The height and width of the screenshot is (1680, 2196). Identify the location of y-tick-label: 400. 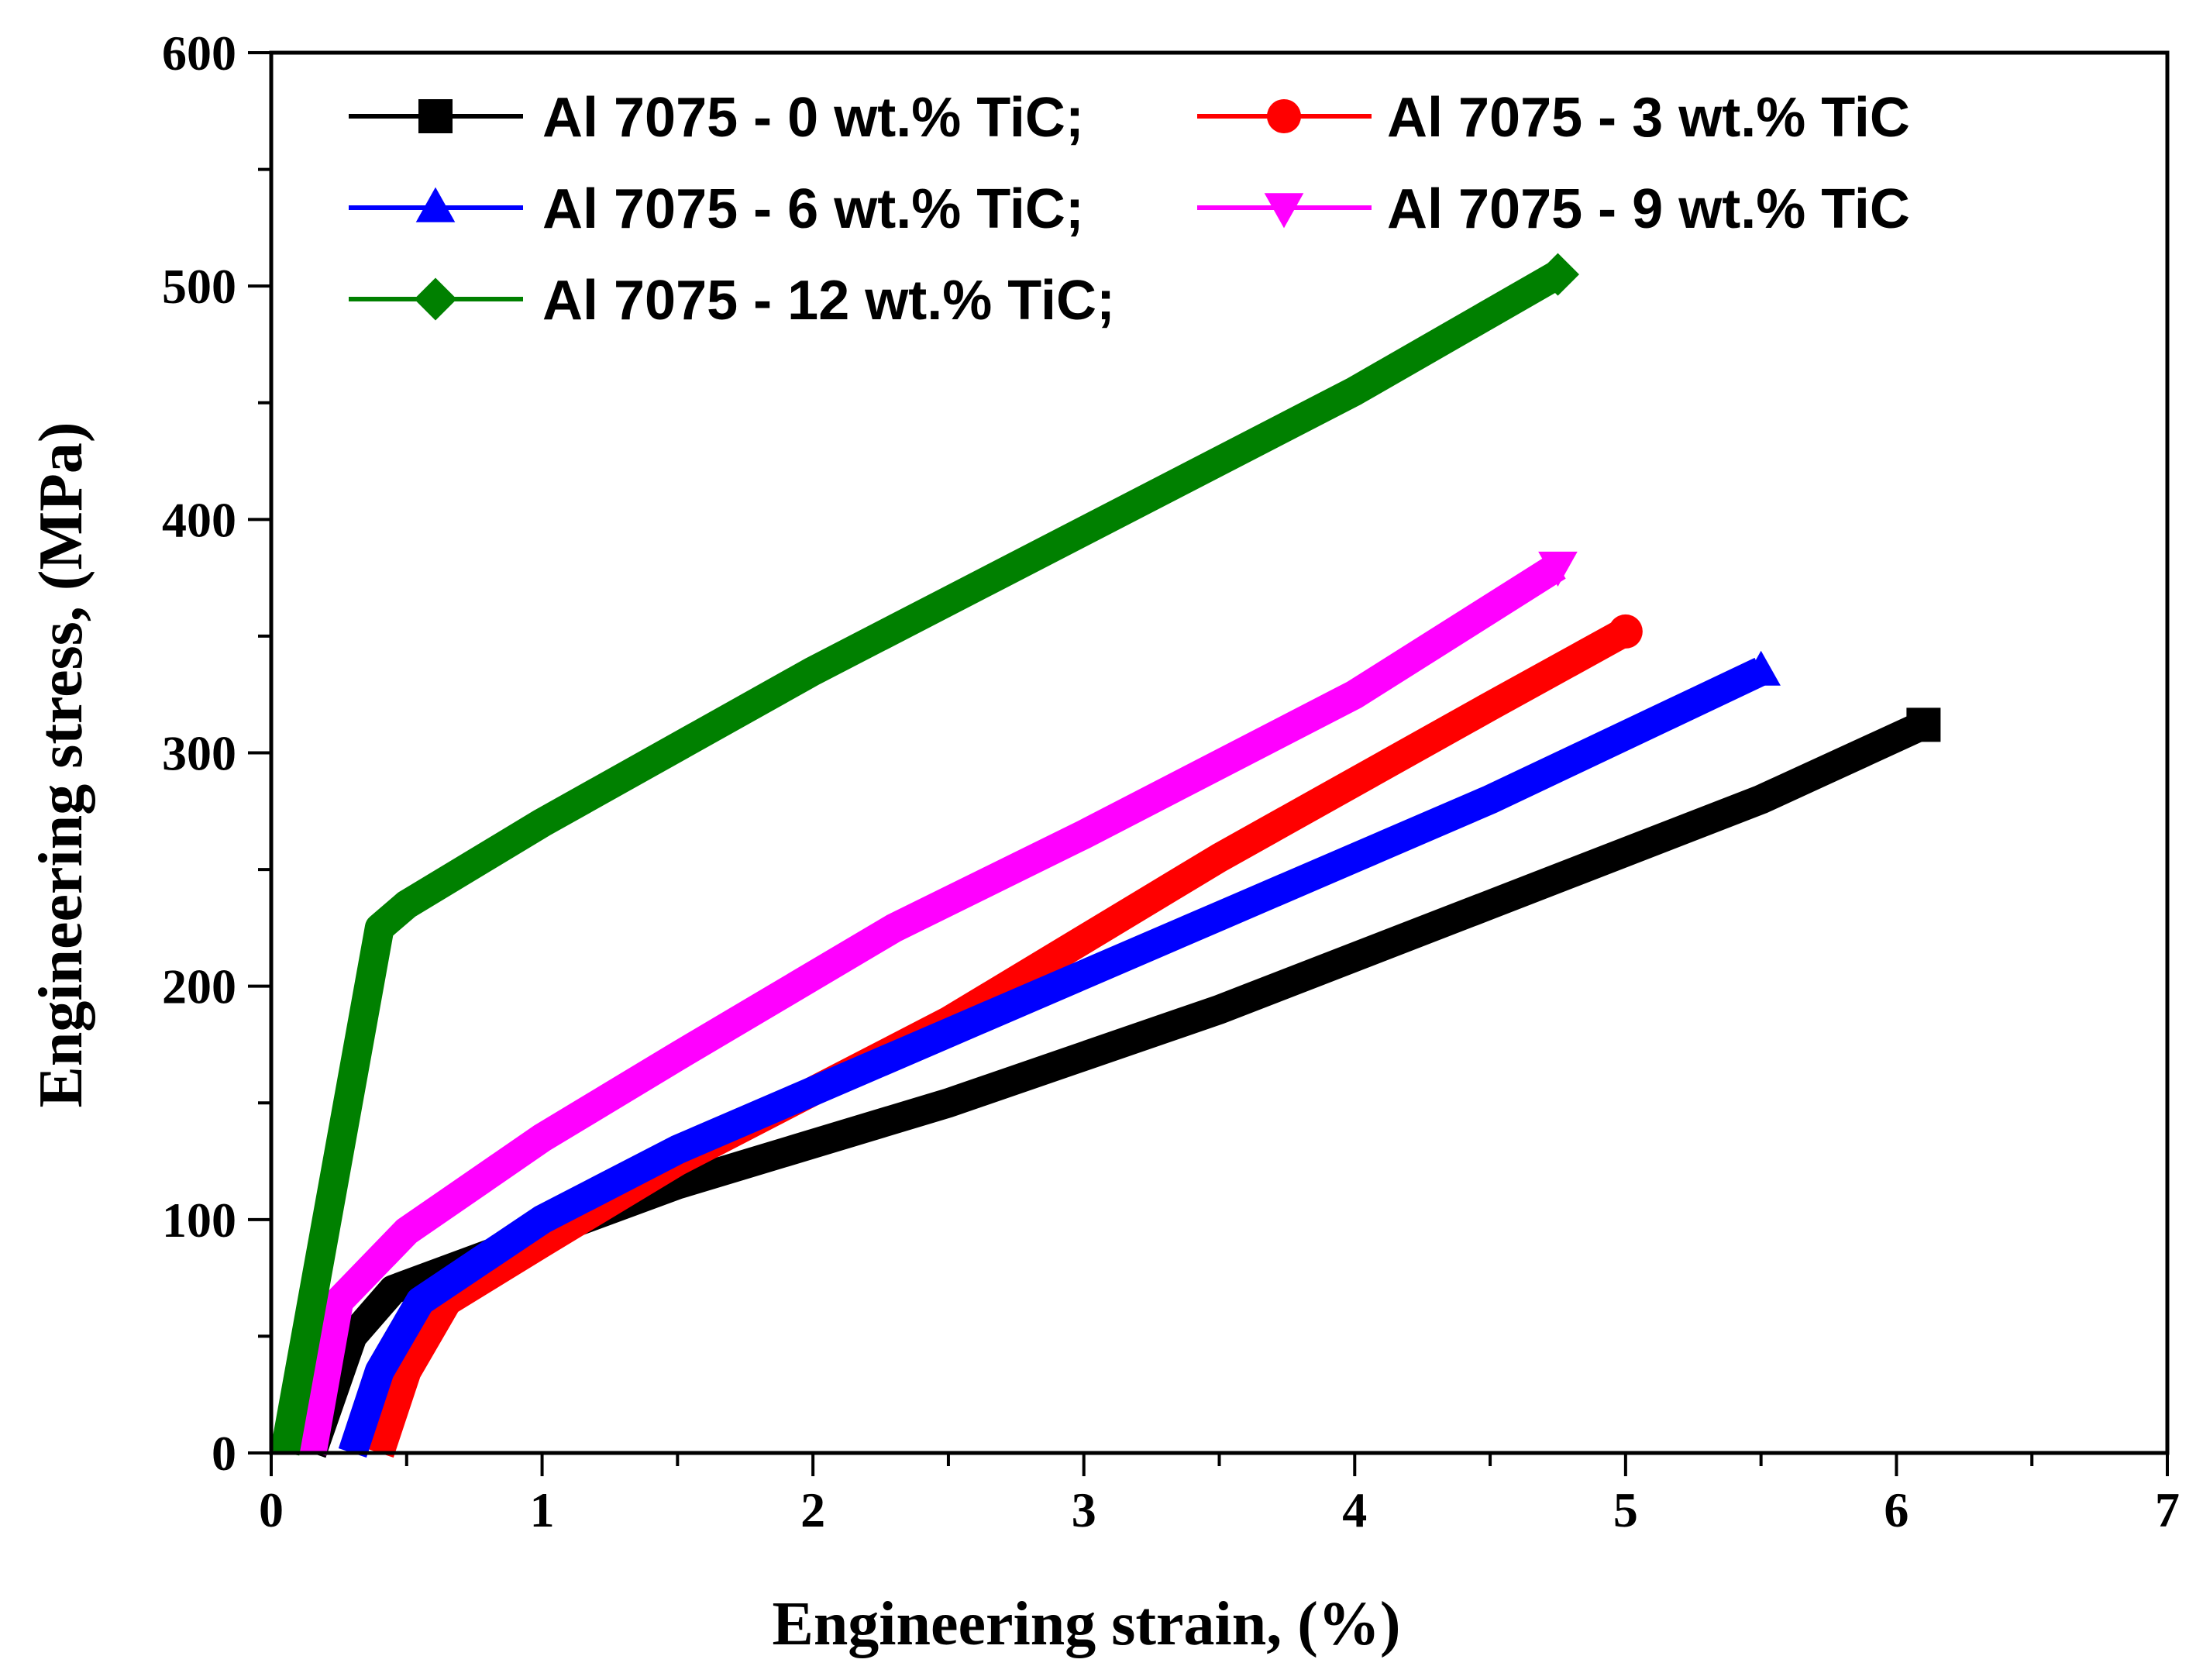
(199, 520).